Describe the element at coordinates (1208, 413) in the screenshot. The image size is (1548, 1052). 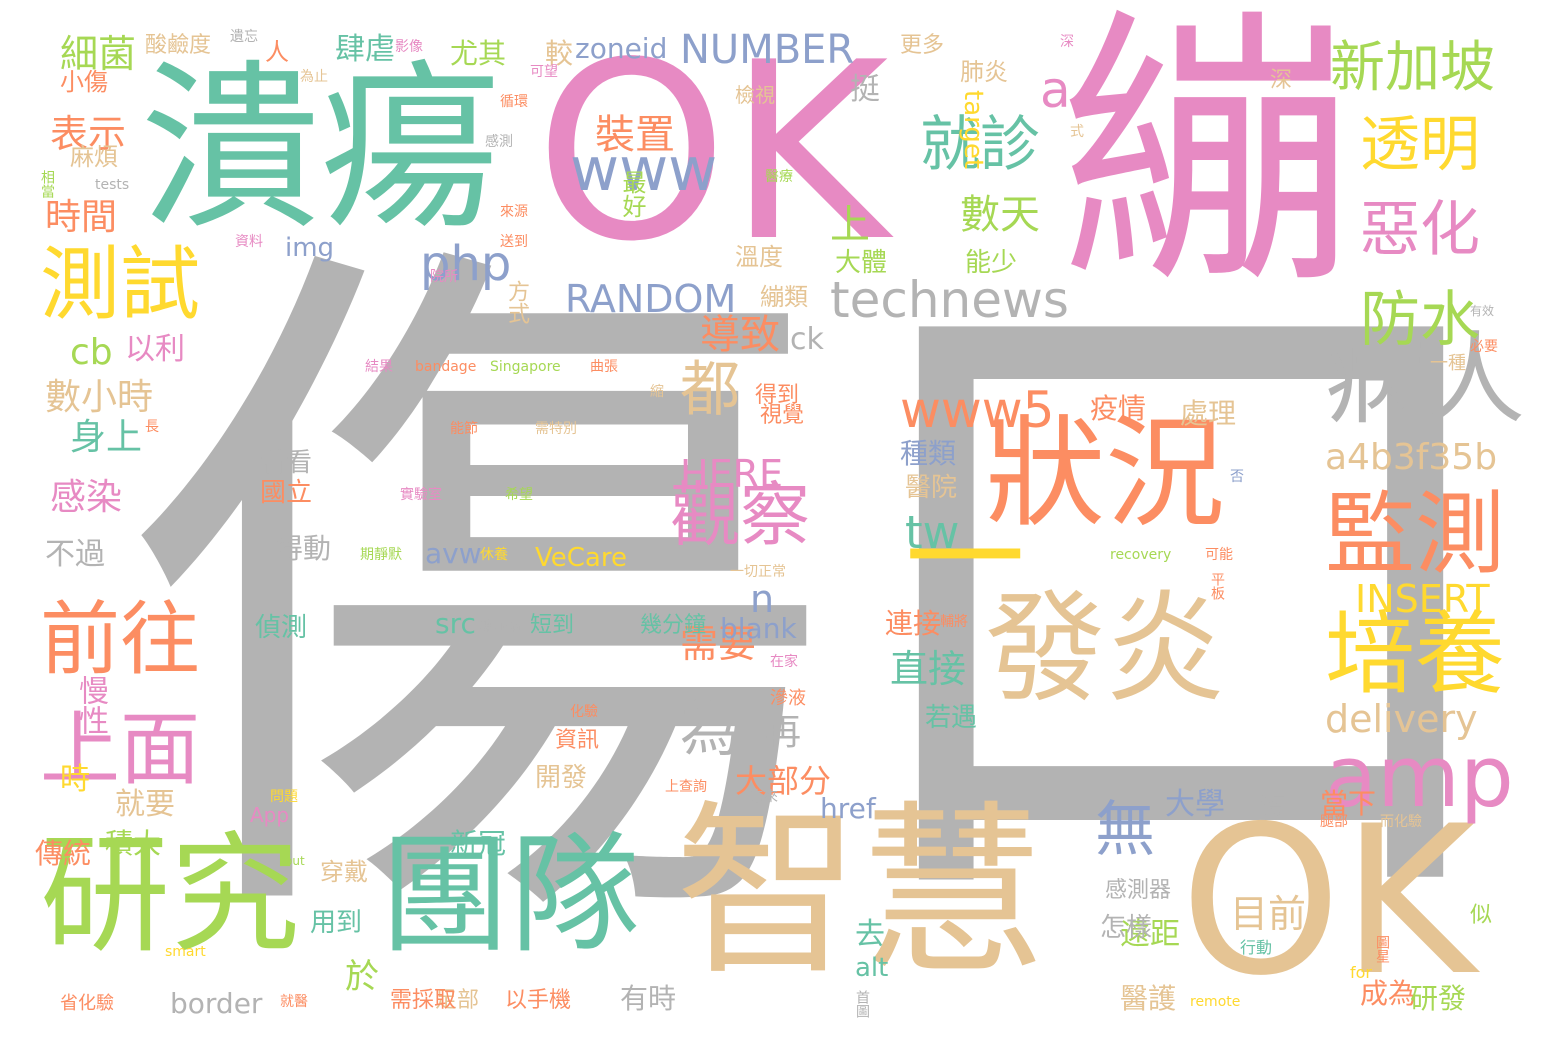
I see `cloud-word: 處理` at that location.